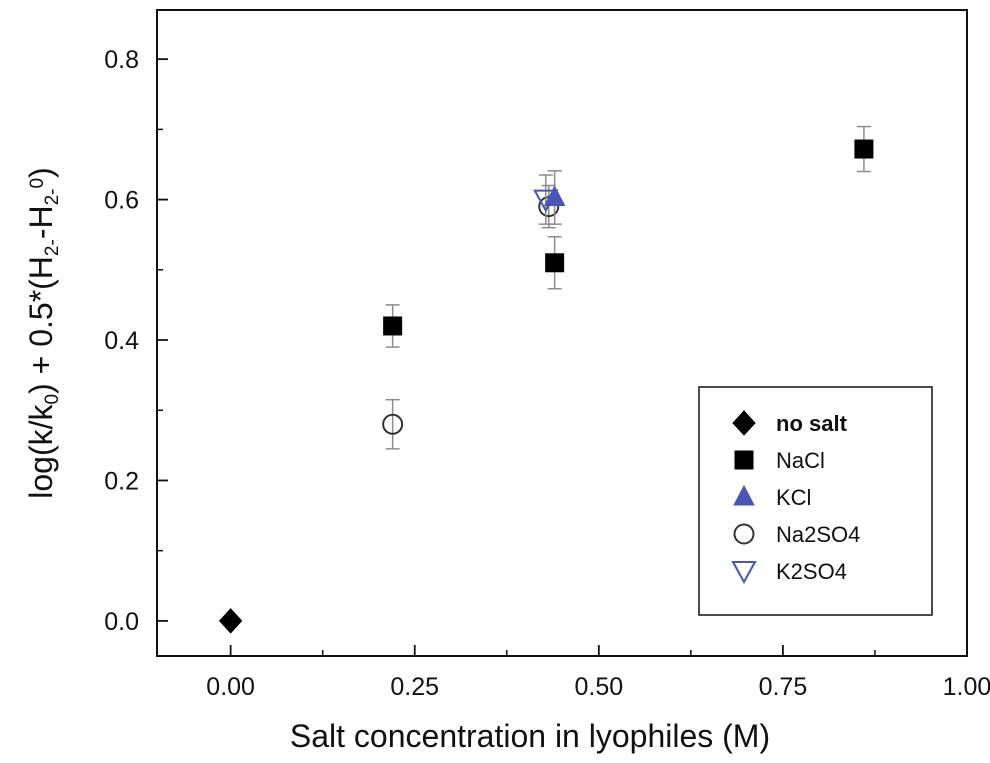 The height and width of the screenshot is (763, 990). I want to click on legend-label-k2so4: K2SO4, so click(811, 571).